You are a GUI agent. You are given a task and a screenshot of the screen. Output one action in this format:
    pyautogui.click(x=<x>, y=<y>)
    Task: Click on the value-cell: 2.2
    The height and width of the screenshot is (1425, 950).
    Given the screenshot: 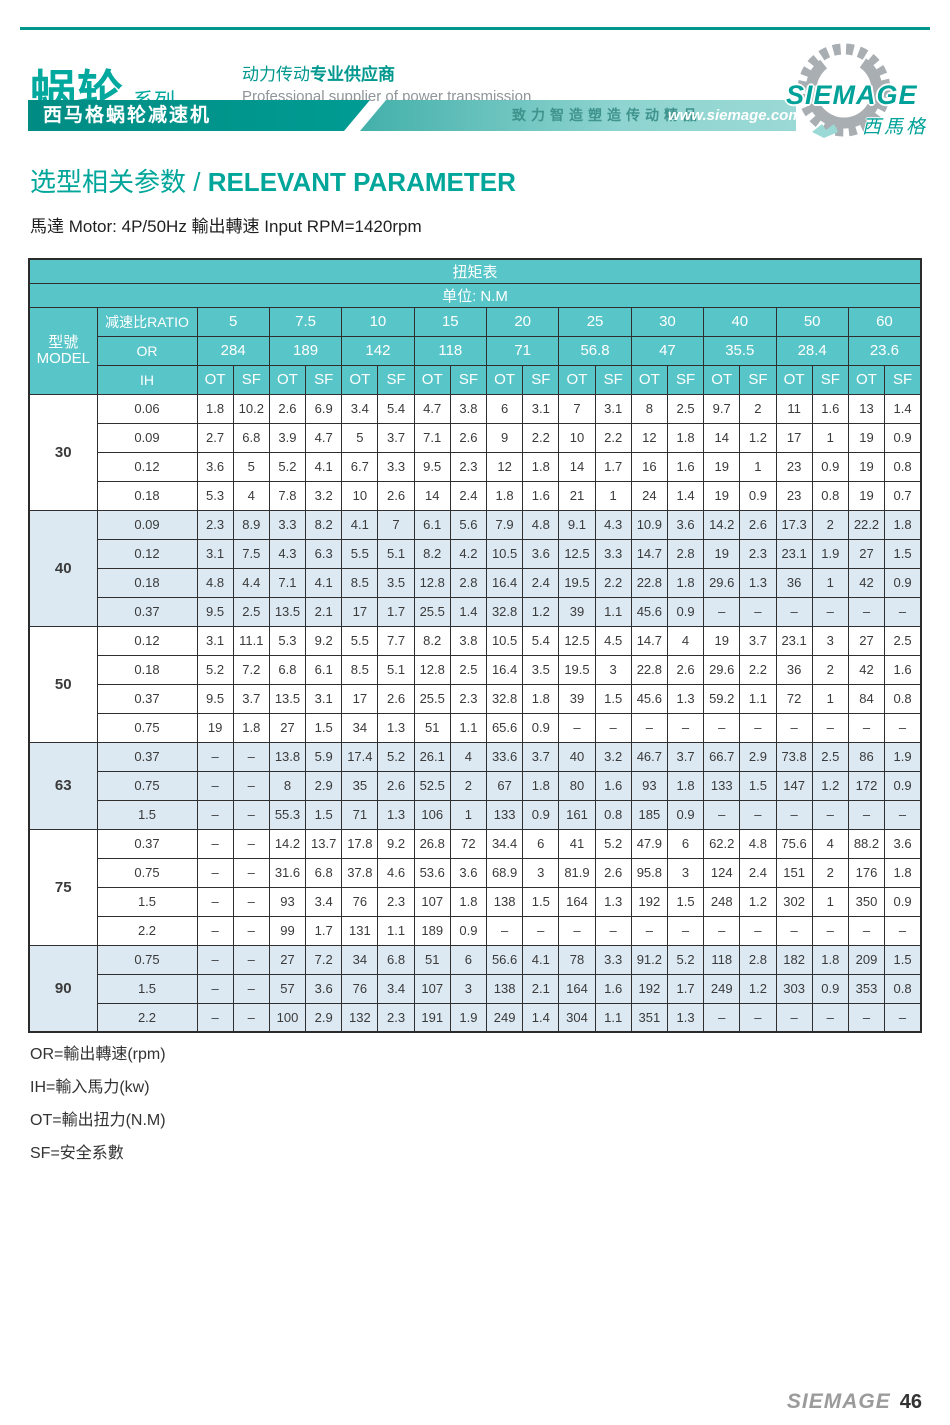 What is the action you would take?
    pyautogui.click(x=613, y=437)
    